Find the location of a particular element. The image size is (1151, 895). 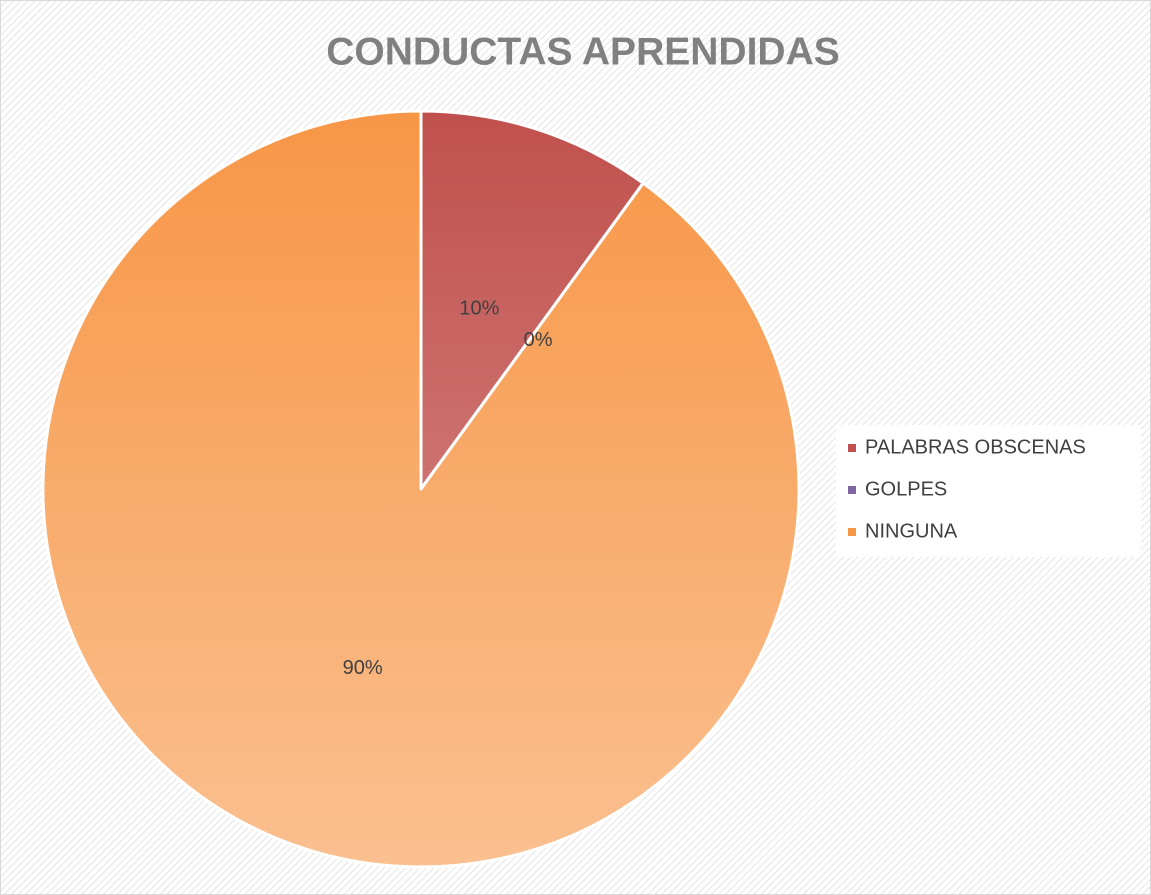

chart-title: CONDUCTAS APRENDIDAS is located at coordinates (583, 51).